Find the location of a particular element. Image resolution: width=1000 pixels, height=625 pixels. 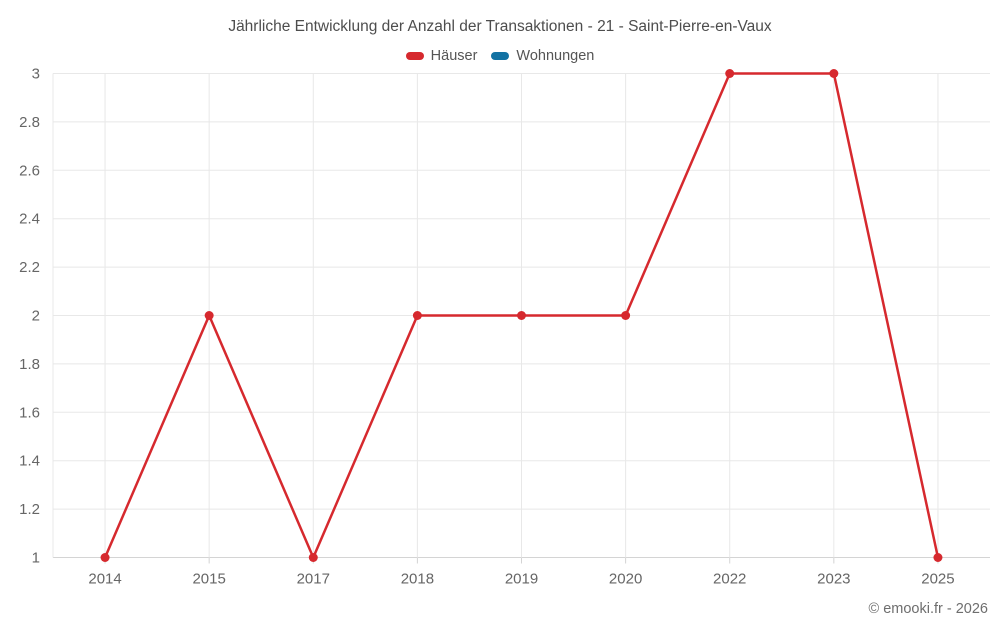

y-axis-tick-label: 1 is located at coordinates (36, 558).